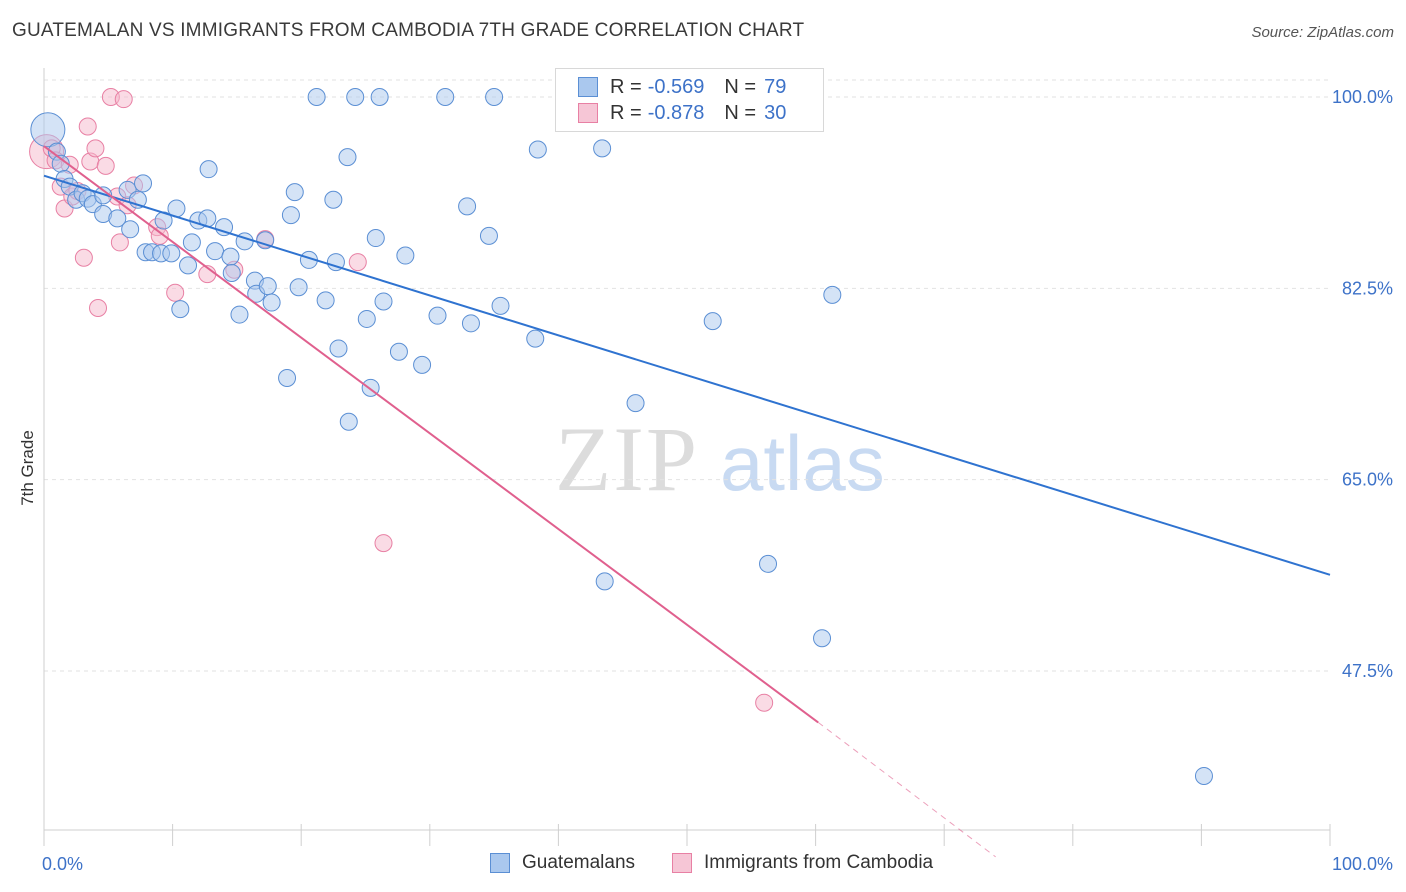 This screenshot has height=892, width=1406. I want to click on chart-source: Source: ZipAtlas.com, so click(1322, 32).